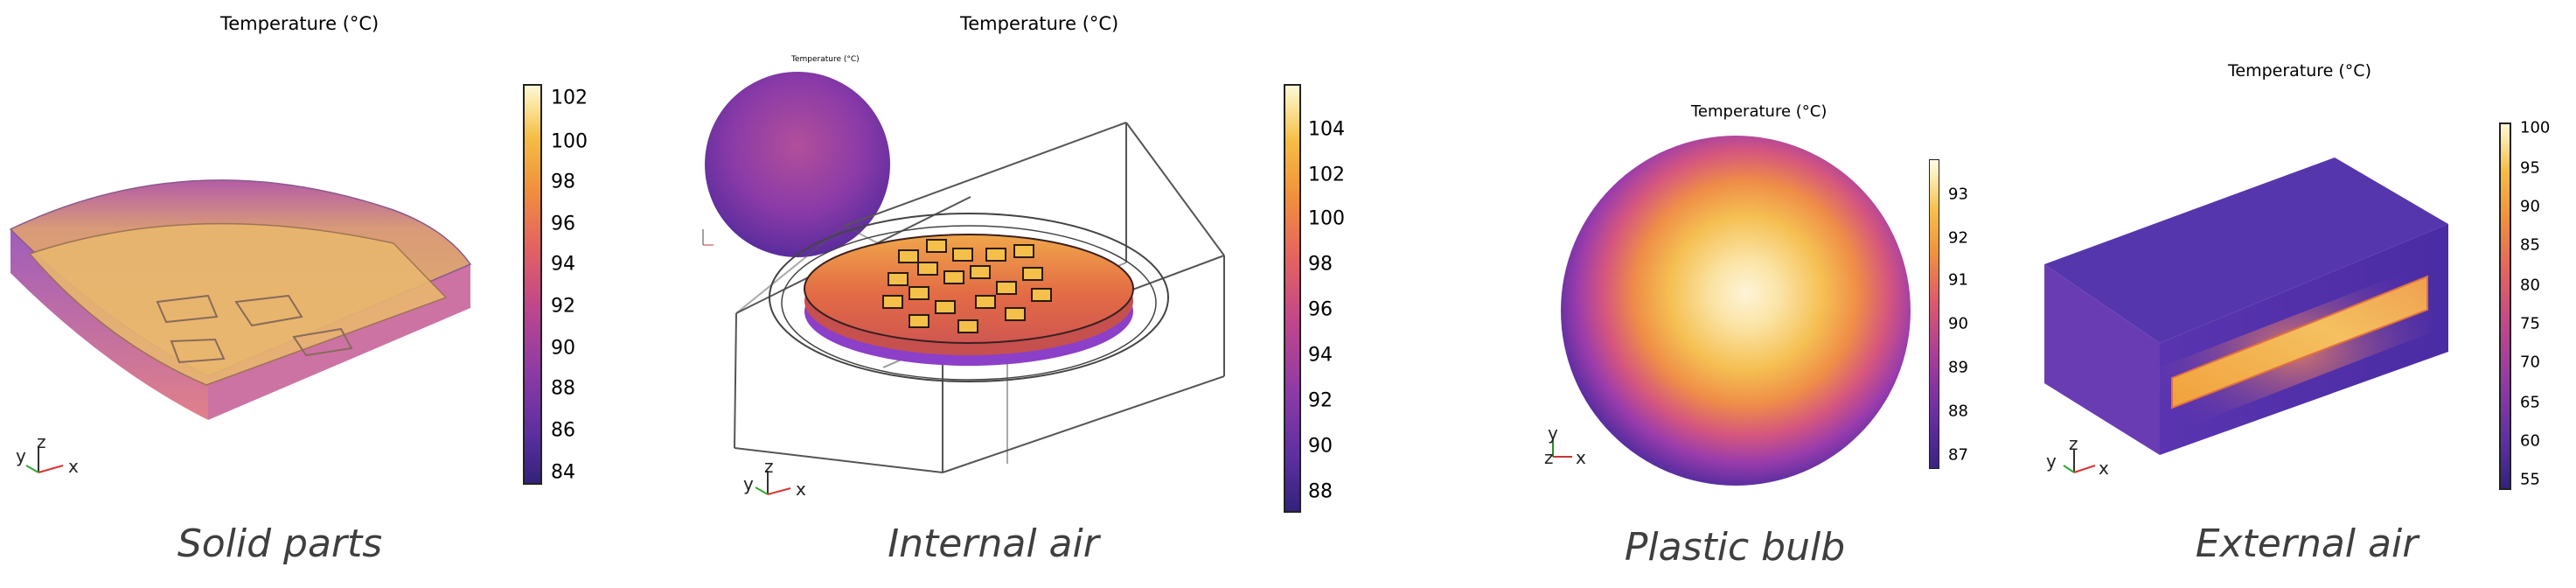 The image size is (2576, 588). I want to click on panel-caption: Plastic bulb, so click(1735, 547).